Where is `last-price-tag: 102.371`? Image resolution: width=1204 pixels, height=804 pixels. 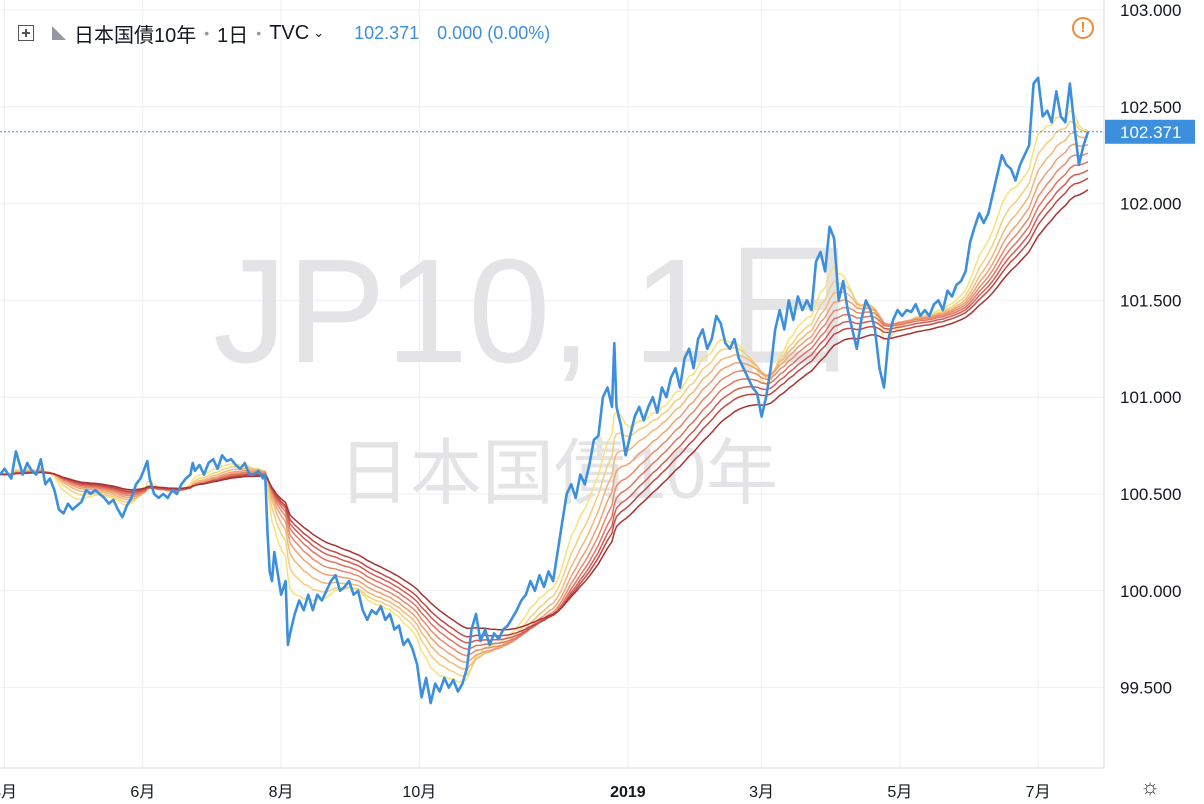 last-price-tag: 102.371 is located at coordinates (1150, 131).